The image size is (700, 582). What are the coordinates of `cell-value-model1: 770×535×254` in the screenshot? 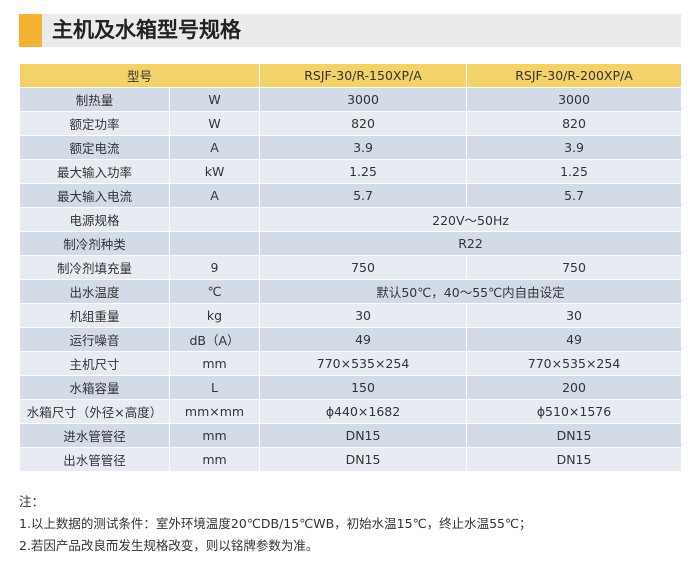 It's located at (363, 363).